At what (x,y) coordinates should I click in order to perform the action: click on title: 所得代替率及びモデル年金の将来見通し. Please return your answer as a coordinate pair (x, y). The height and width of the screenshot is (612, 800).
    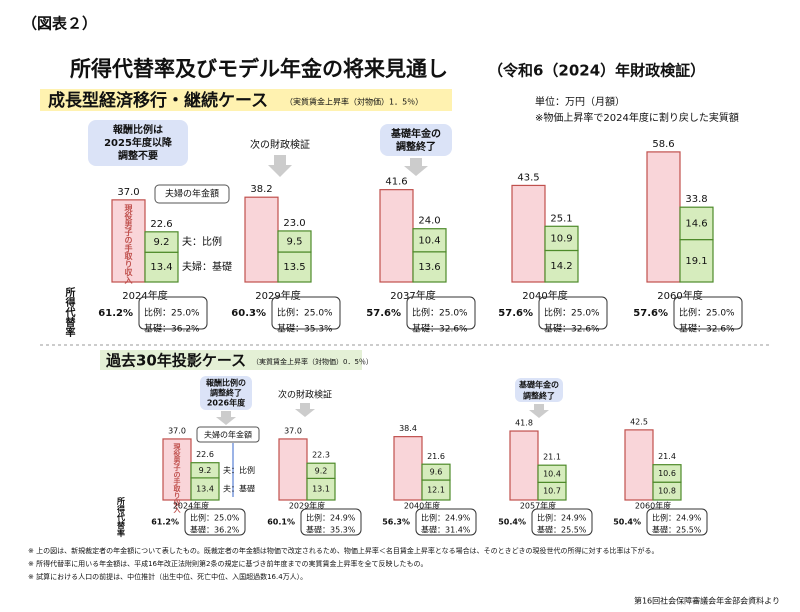
    Looking at the image, I should click on (259, 69).